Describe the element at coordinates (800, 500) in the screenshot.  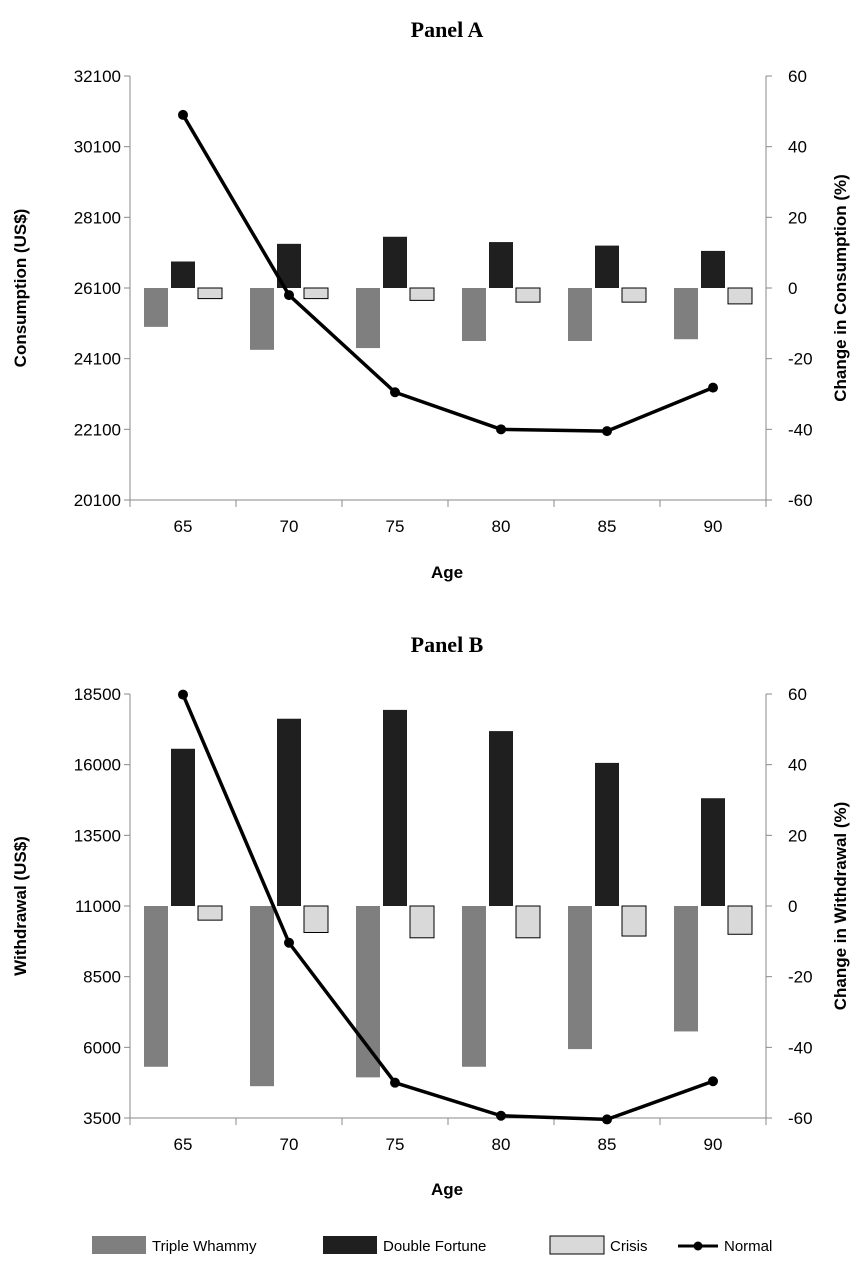
I see `panel-a-right-tick-label: -60` at that location.